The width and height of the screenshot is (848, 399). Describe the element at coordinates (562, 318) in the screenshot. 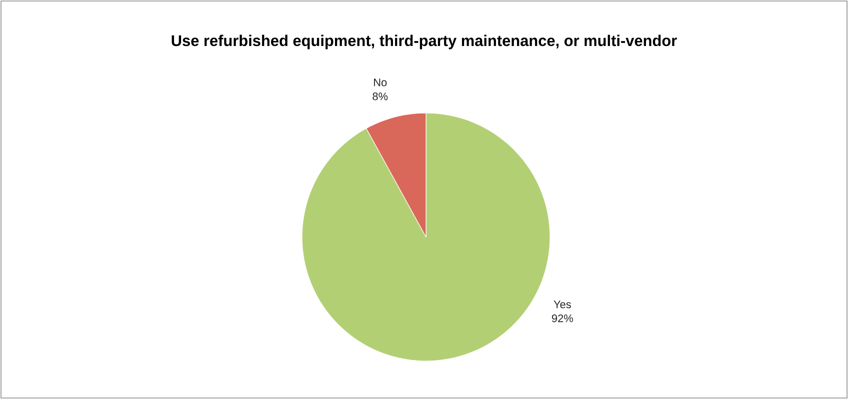

I see `data-label: 92%` at that location.